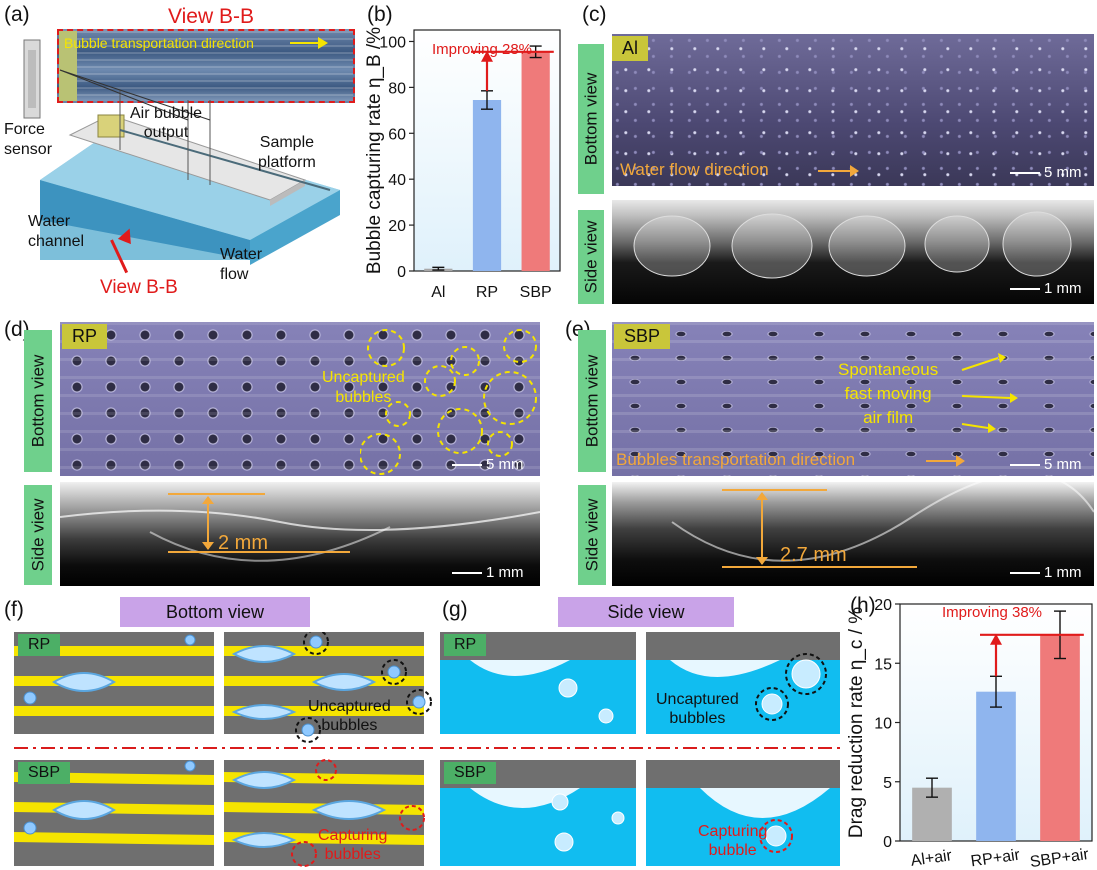  Describe the element at coordinates (243, 543) in the screenshot. I see `d-thickness-label: 2 mm` at that location.